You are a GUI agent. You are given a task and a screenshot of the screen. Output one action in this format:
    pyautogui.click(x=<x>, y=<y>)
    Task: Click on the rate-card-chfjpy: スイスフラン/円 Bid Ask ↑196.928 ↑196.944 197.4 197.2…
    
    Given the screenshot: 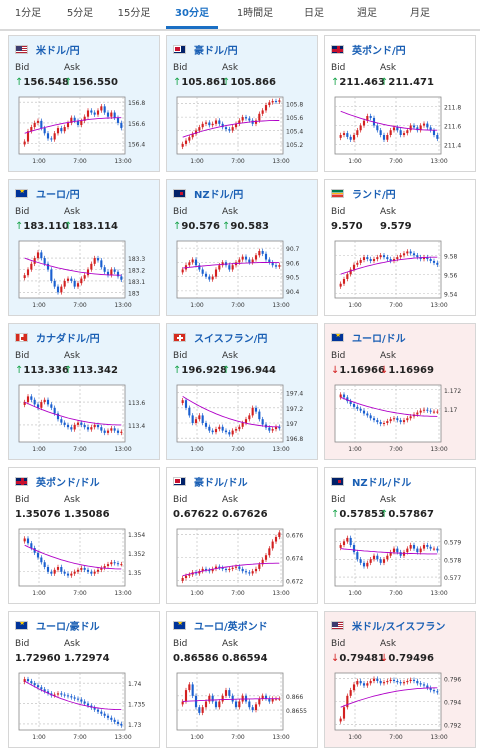 What is the action you would take?
    pyautogui.click(x=242, y=391)
    